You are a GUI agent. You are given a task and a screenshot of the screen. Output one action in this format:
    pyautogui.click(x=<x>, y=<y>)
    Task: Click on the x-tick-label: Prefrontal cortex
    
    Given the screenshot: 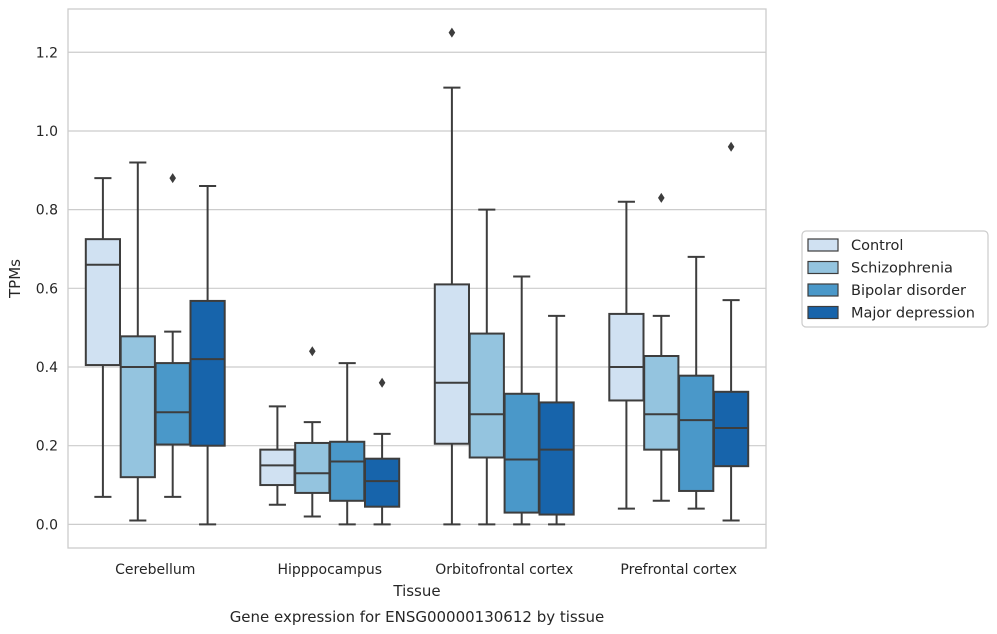 What is the action you would take?
    pyautogui.click(x=678, y=570)
    